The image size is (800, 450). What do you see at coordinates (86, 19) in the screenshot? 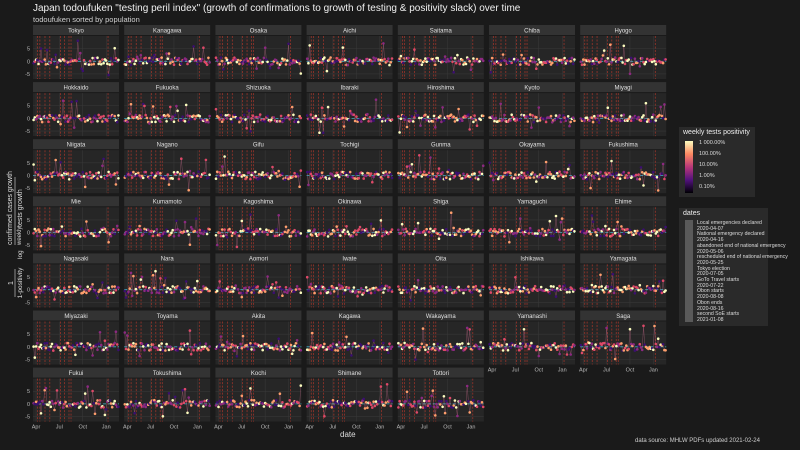
I see `chart-subtitle: todoufuken sorted by population` at bounding box center [86, 19].